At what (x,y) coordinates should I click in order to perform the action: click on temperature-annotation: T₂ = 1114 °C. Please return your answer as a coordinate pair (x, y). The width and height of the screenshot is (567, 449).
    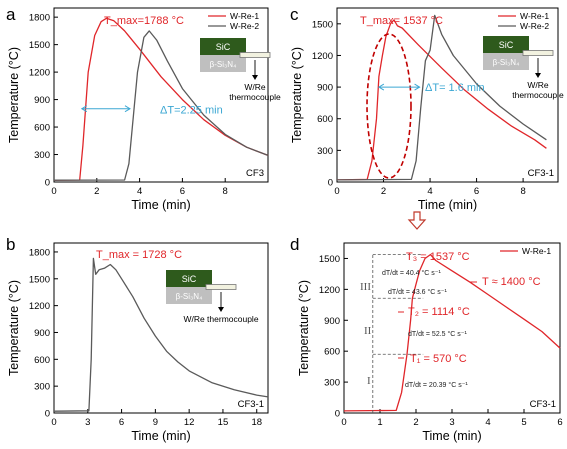
    Looking at the image, I should click on (439, 312).